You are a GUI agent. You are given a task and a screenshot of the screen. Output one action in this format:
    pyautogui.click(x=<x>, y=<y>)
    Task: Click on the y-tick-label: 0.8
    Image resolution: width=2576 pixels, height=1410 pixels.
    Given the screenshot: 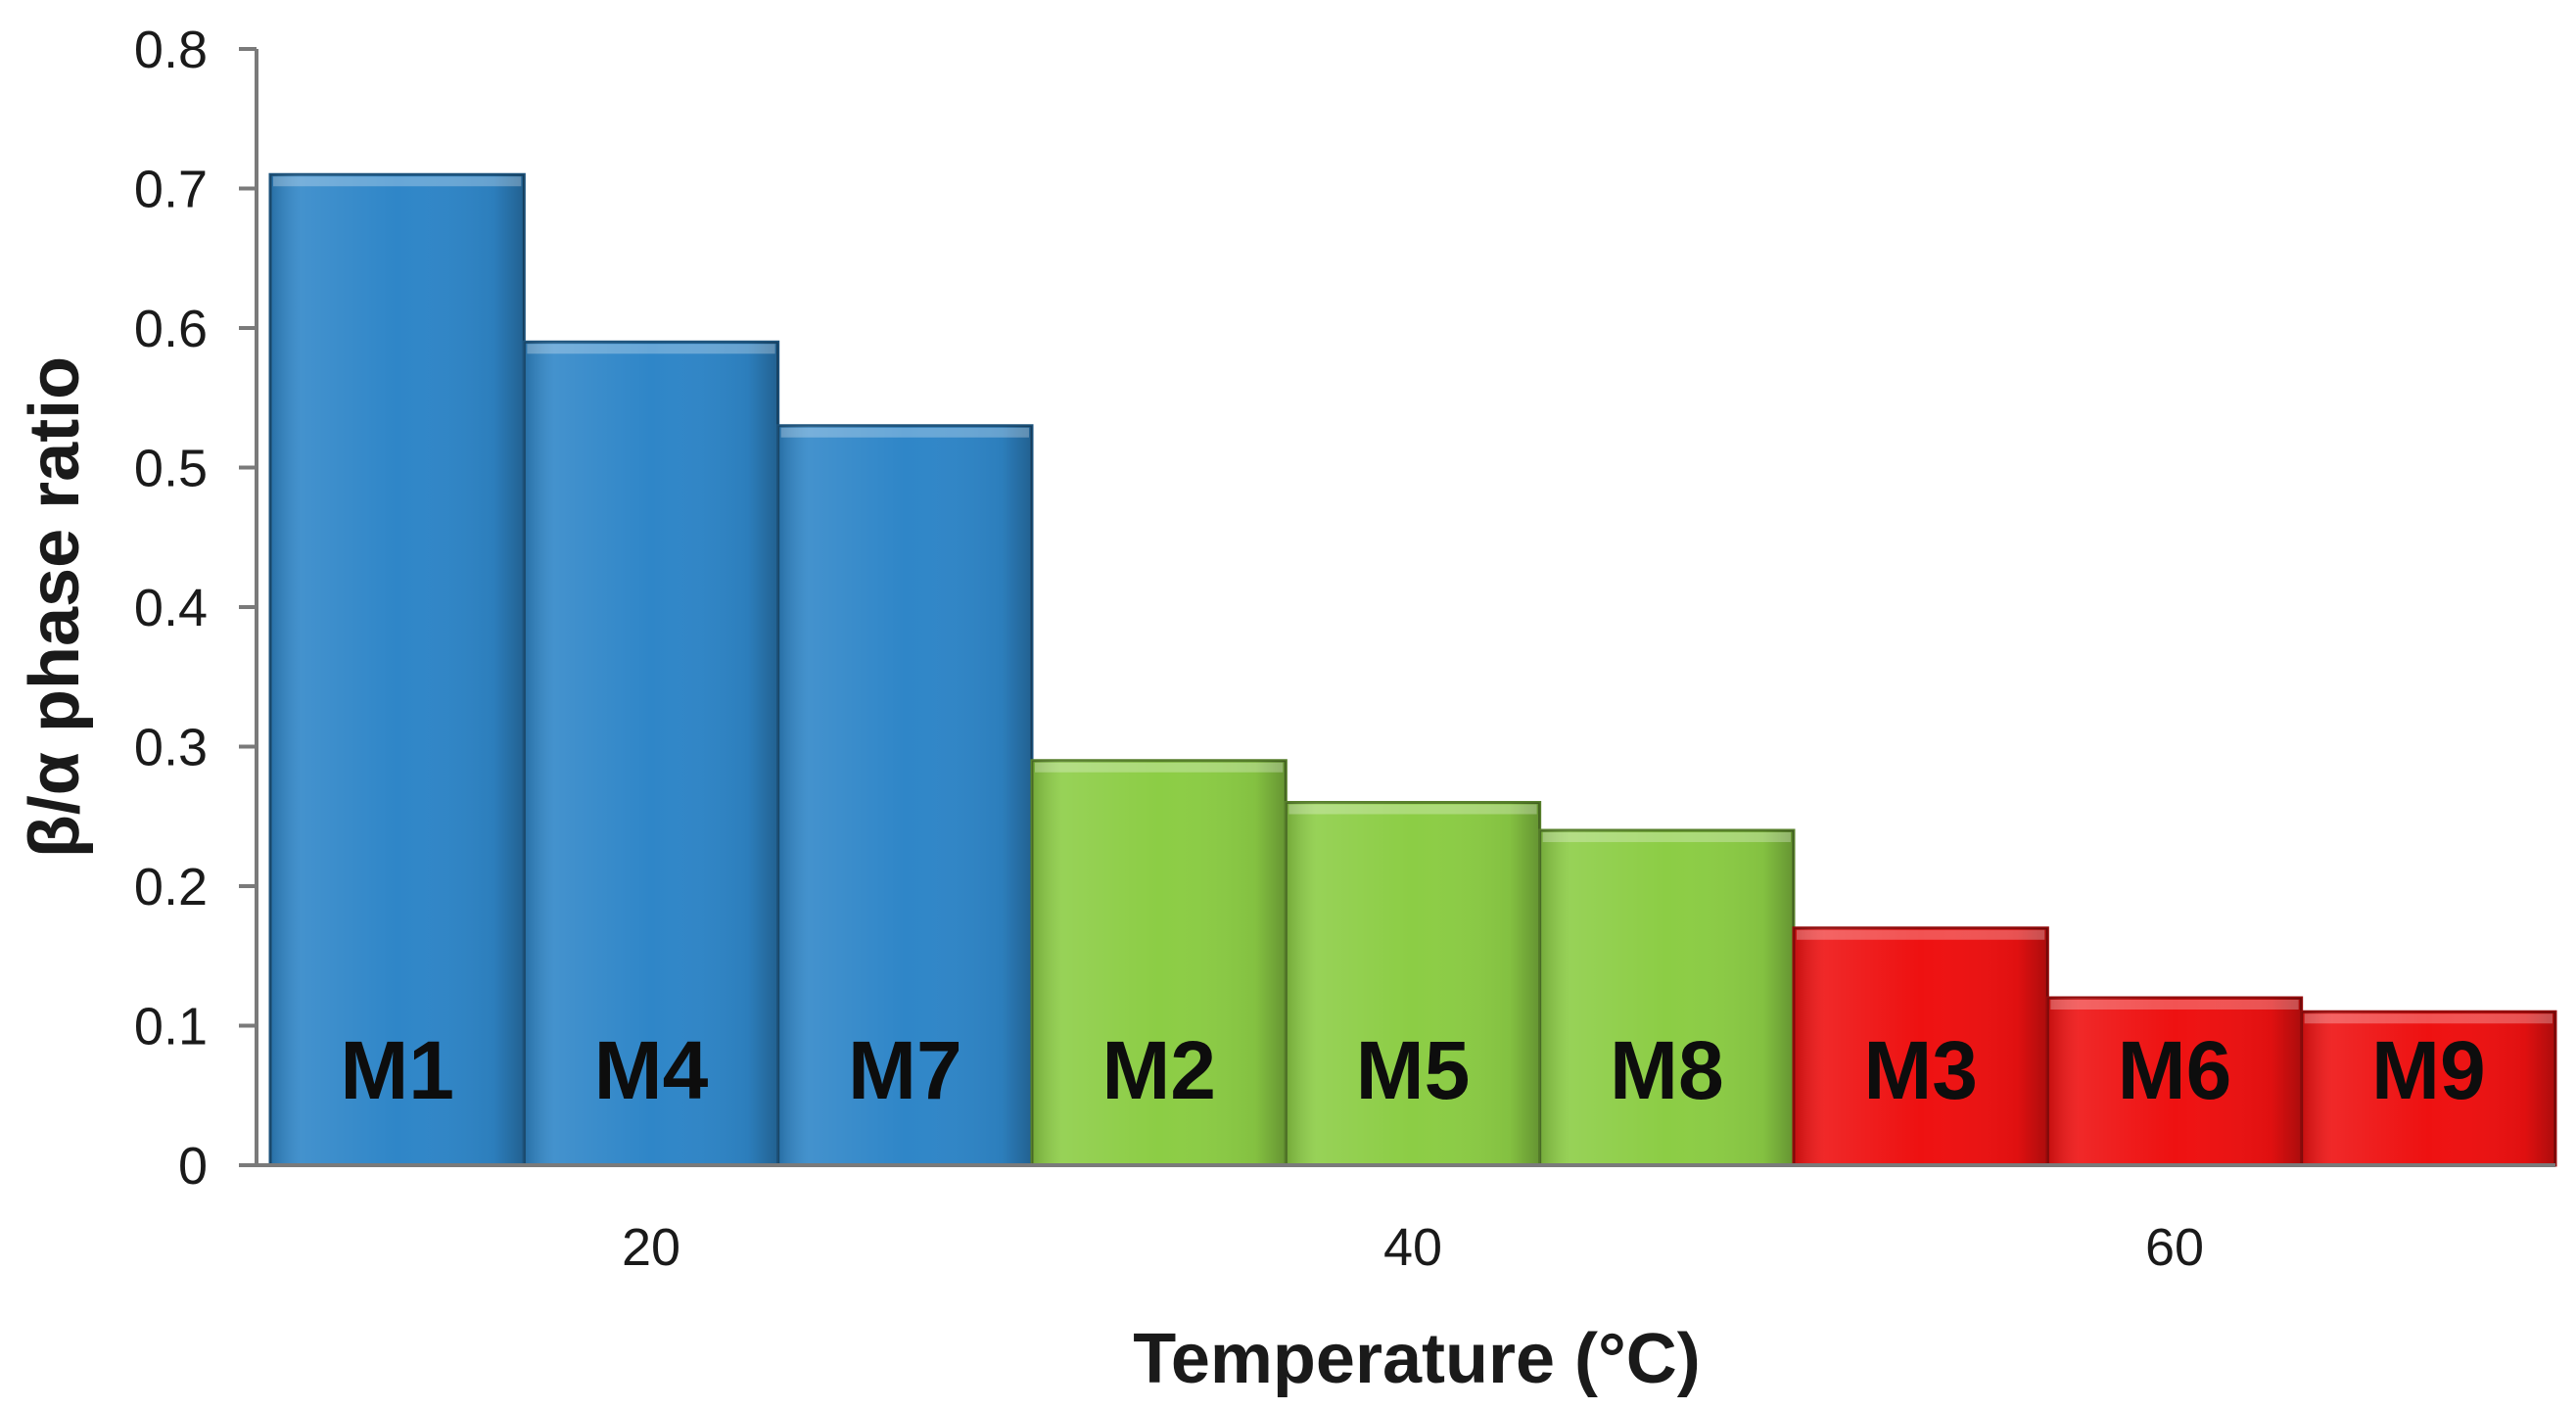 What is the action you would take?
    pyautogui.click(x=171, y=50)
    